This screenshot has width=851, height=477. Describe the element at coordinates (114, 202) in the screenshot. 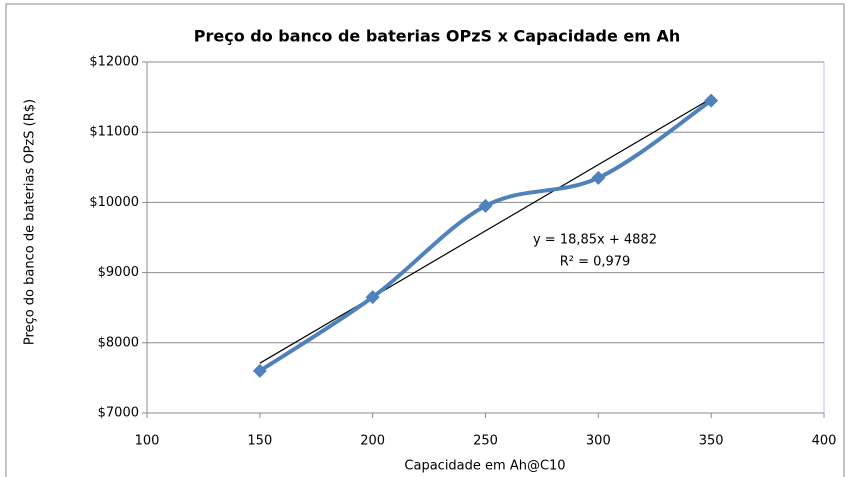

I see `y-tick-label: $10000` at that location.